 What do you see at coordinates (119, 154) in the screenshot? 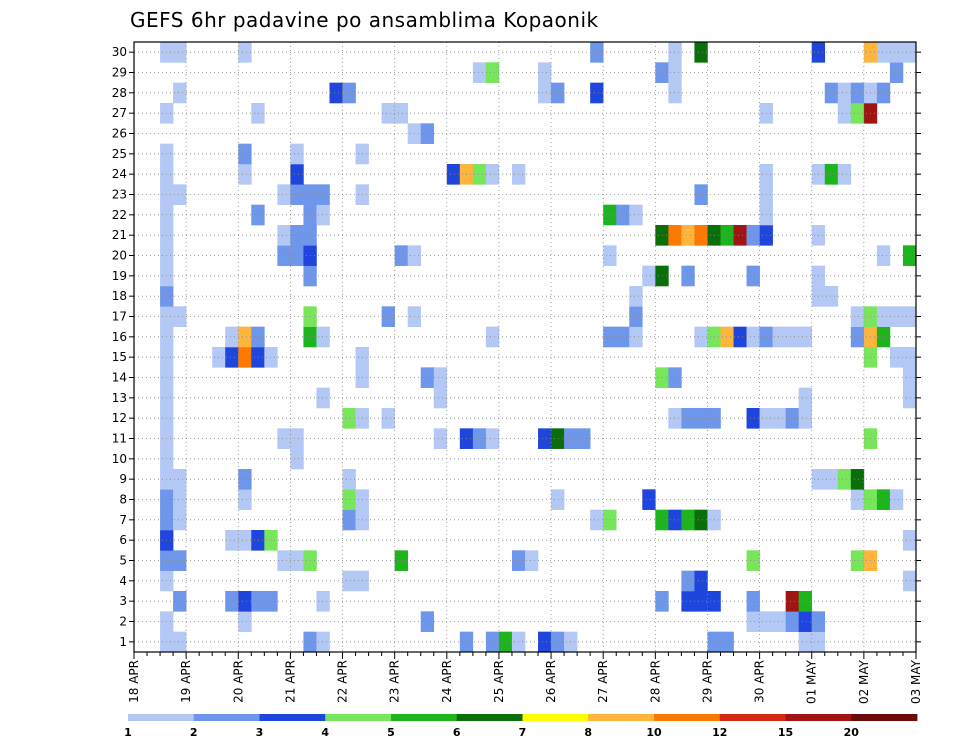
I see `y-tick-label: 25` at bounding box center [119, 154].